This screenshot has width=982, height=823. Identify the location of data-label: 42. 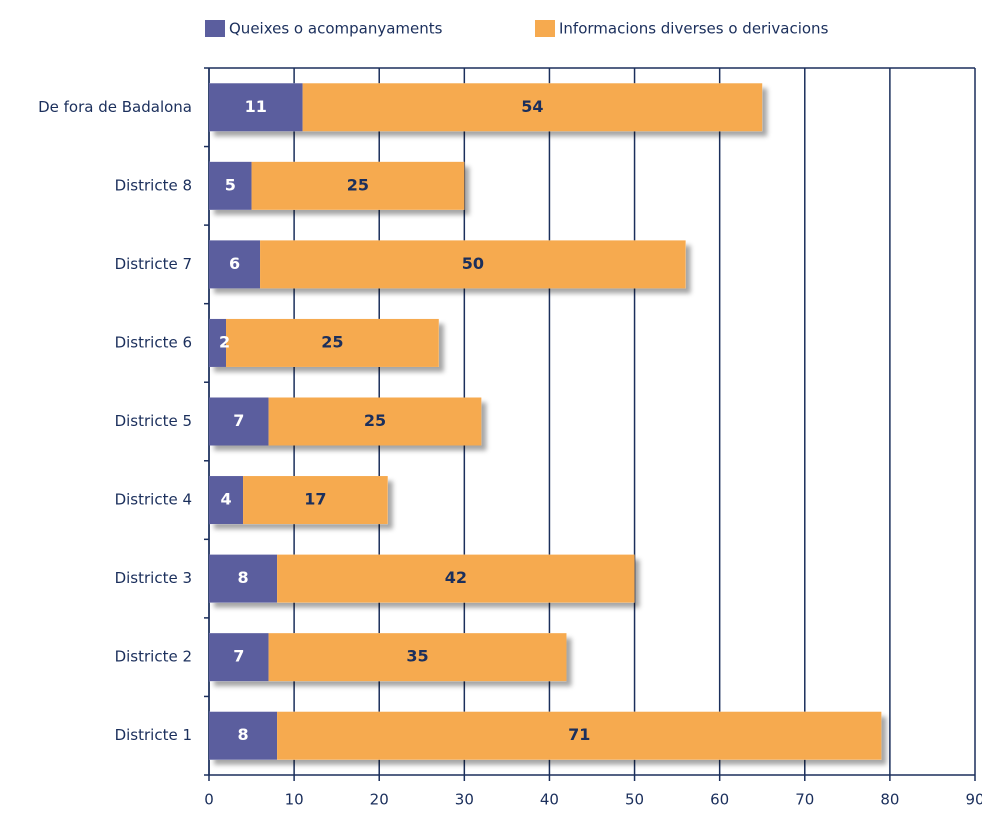
(456, 577).